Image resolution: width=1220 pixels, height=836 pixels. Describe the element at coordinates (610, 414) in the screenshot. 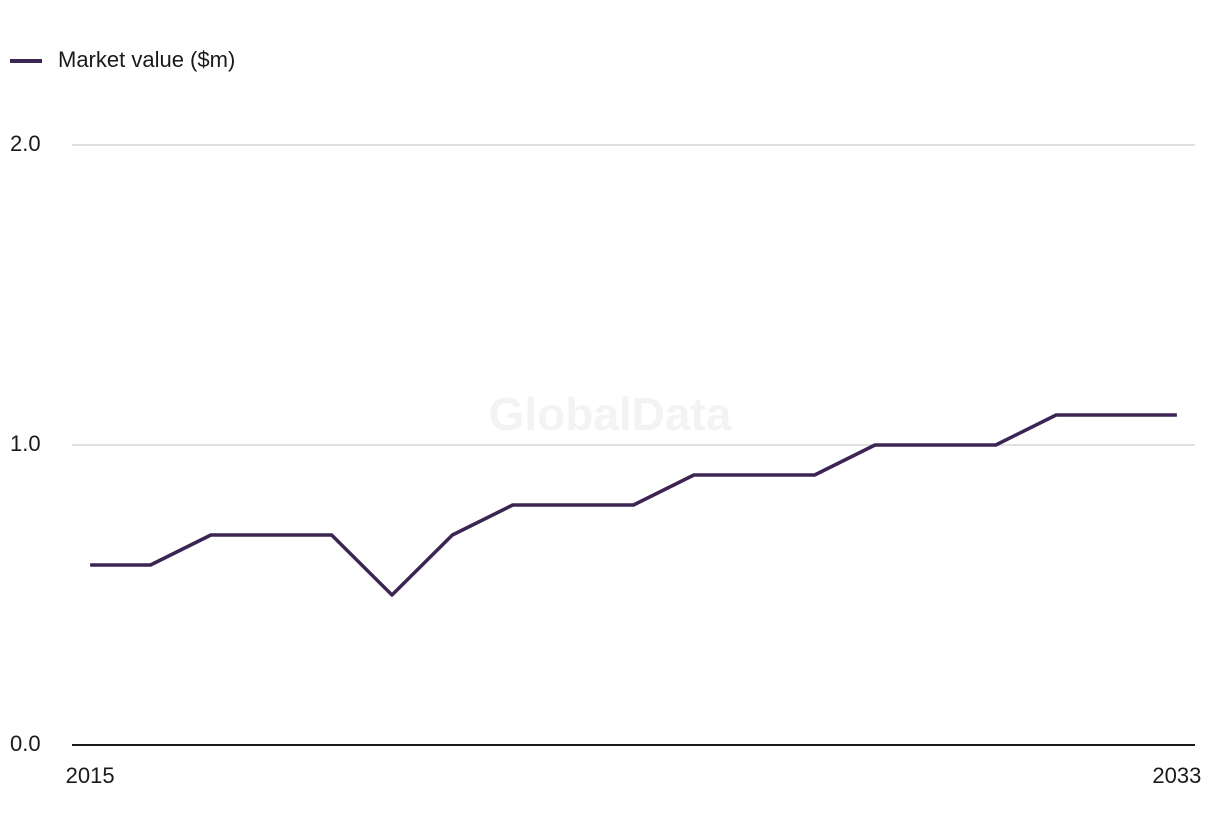

I see `watermark: GlobalData` at that location.